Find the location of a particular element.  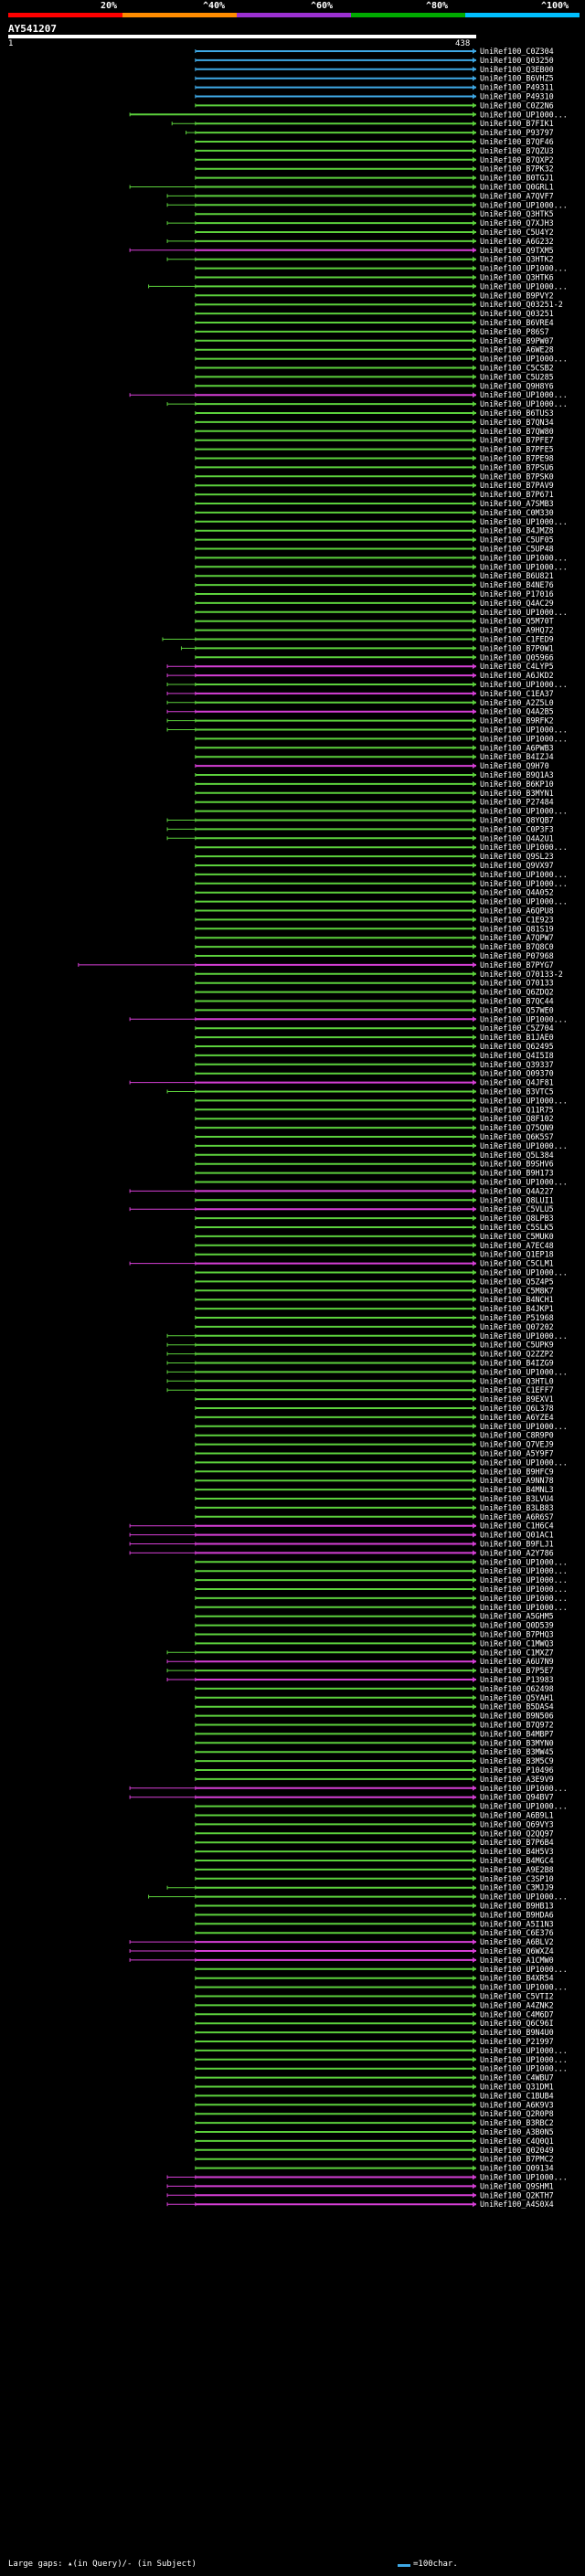

hit-row: UniRef100_A5Y9F7 is located at coordinates (374, 1453).